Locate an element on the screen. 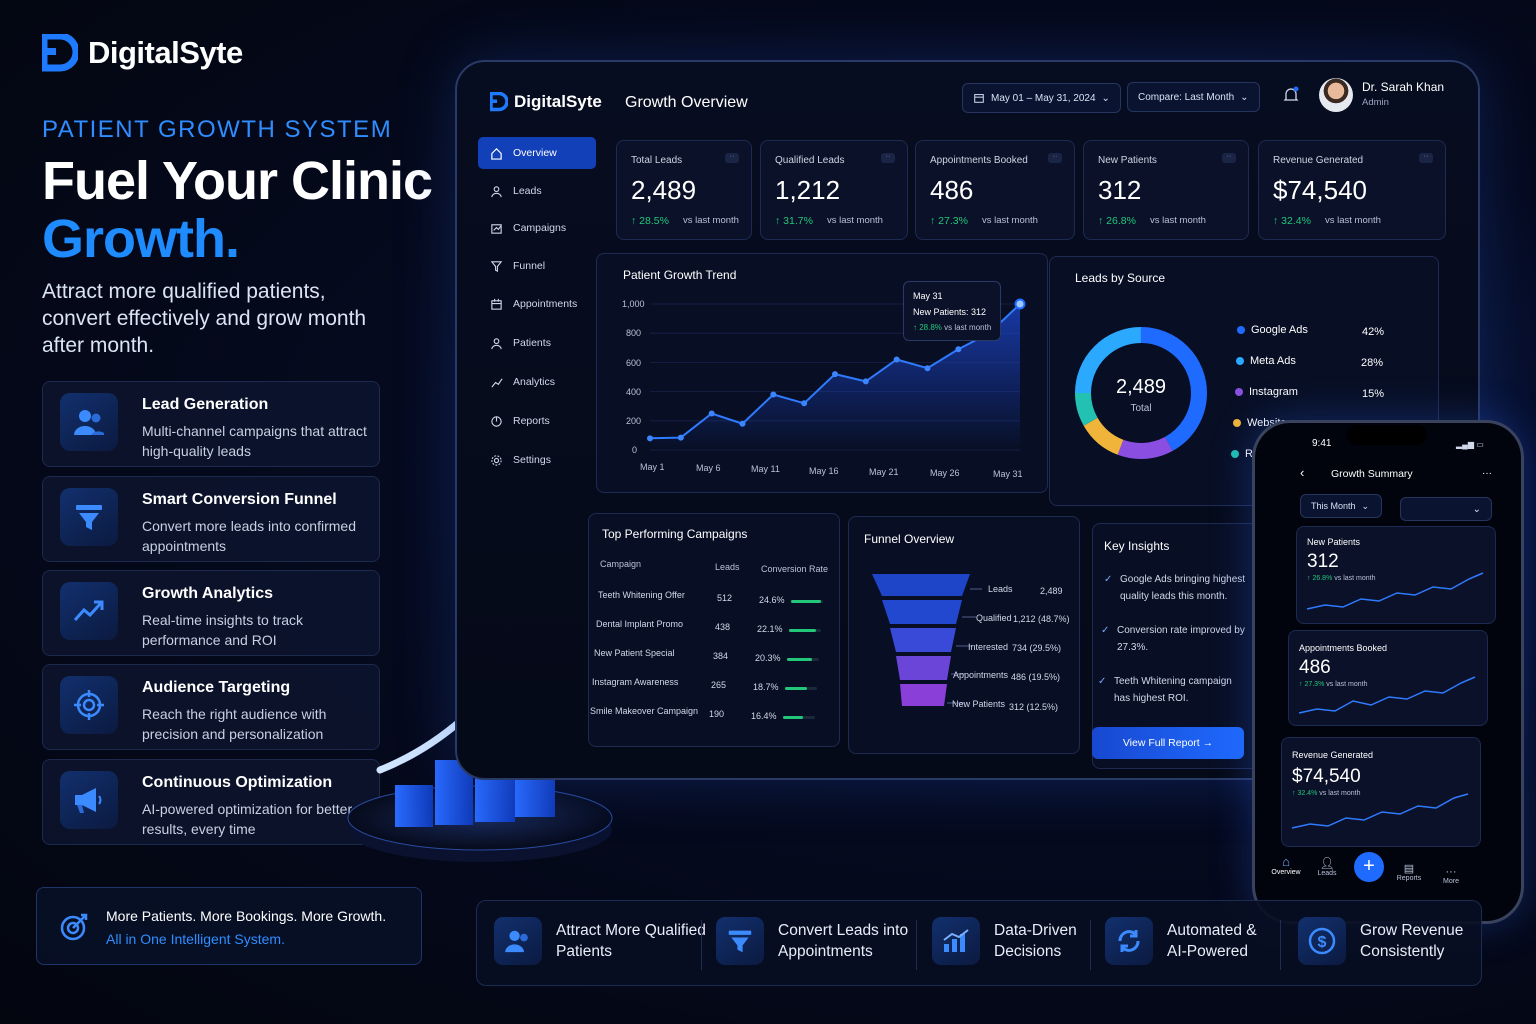  nav-appointments: Appointments is located at coordinates (537, 304).